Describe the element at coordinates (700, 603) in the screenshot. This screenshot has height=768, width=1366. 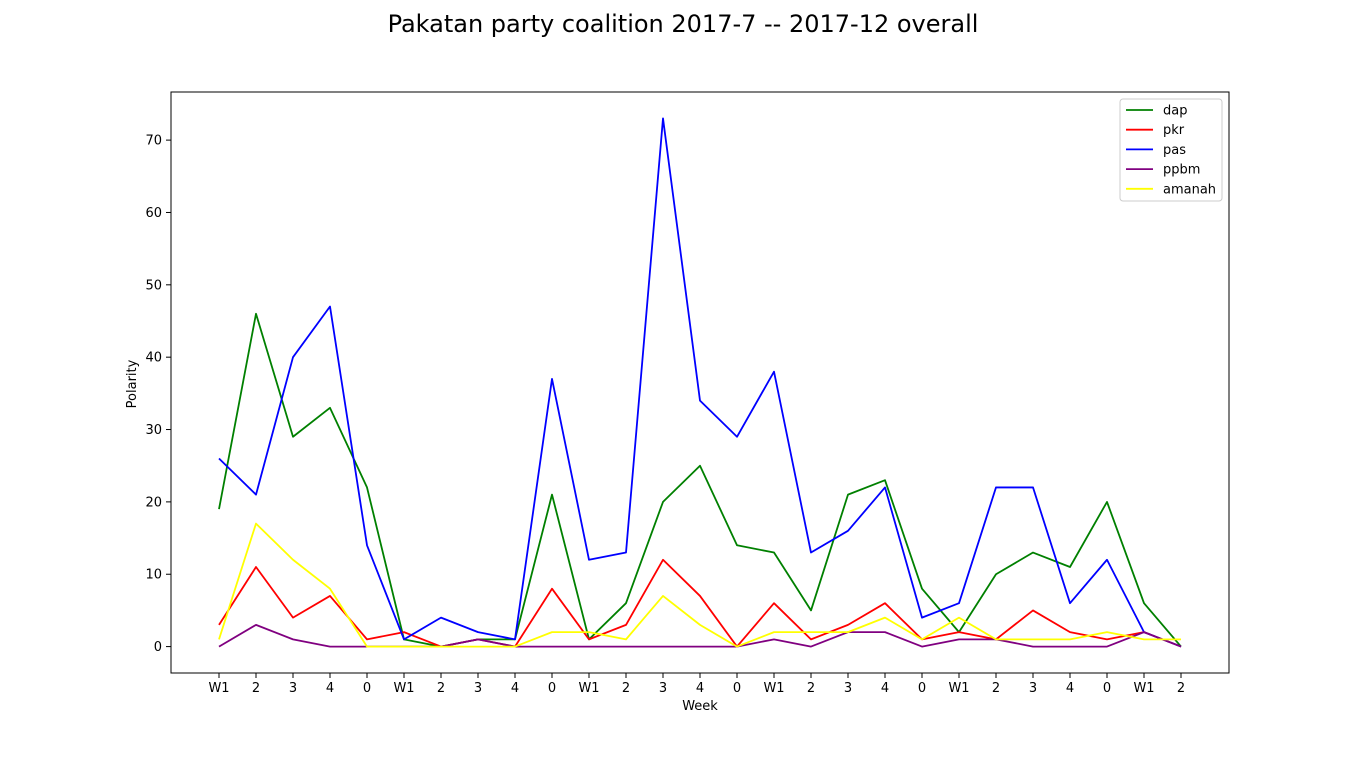
I see `series-line-pkr` at that location.